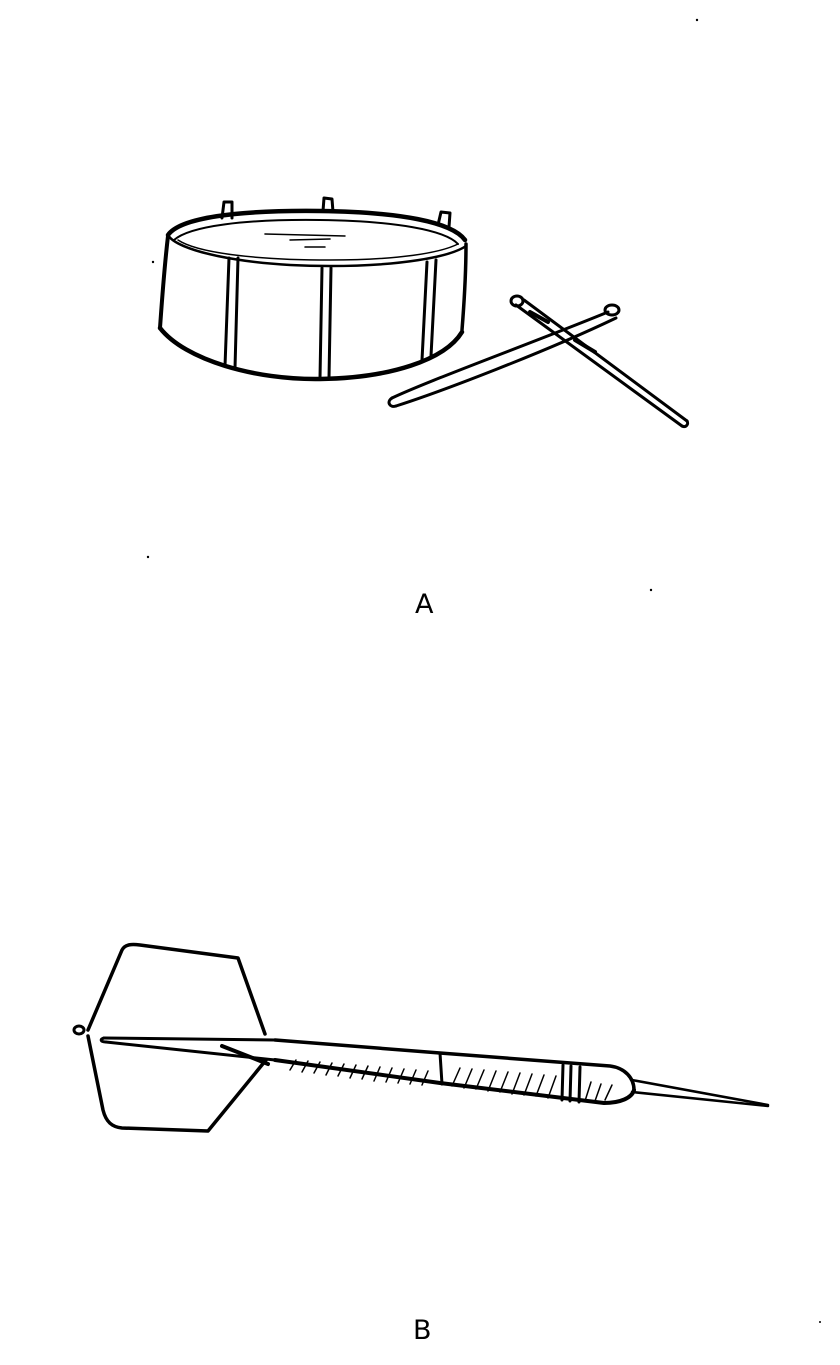 Image resolution: width=840 pixels, height=1365 pixels. What do you see at coordinates (421, 1037) in the screenshot?
I see `dart-icon` at bounding box center [421, 1037].